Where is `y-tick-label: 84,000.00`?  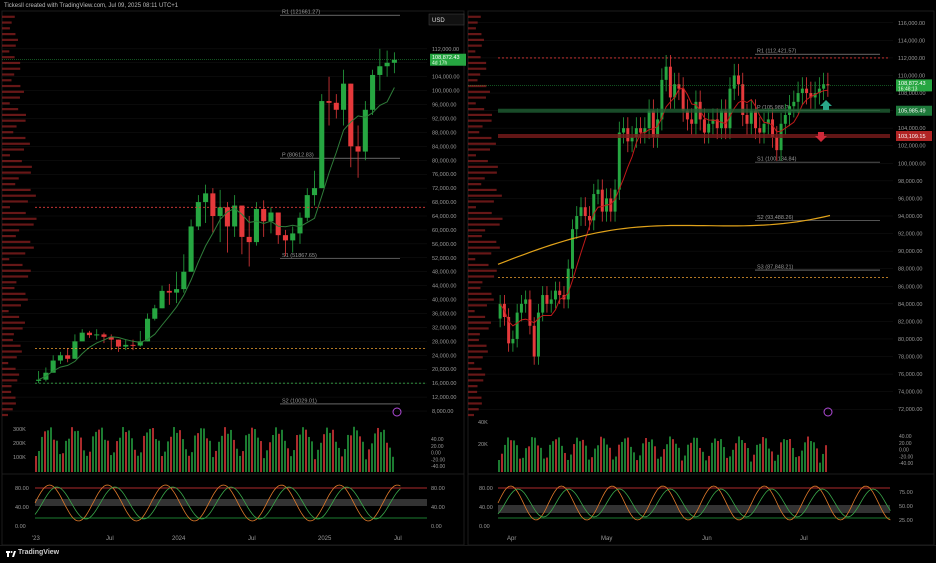
y-tick-label: 84,000.00 is located at coordinates (444, 147).